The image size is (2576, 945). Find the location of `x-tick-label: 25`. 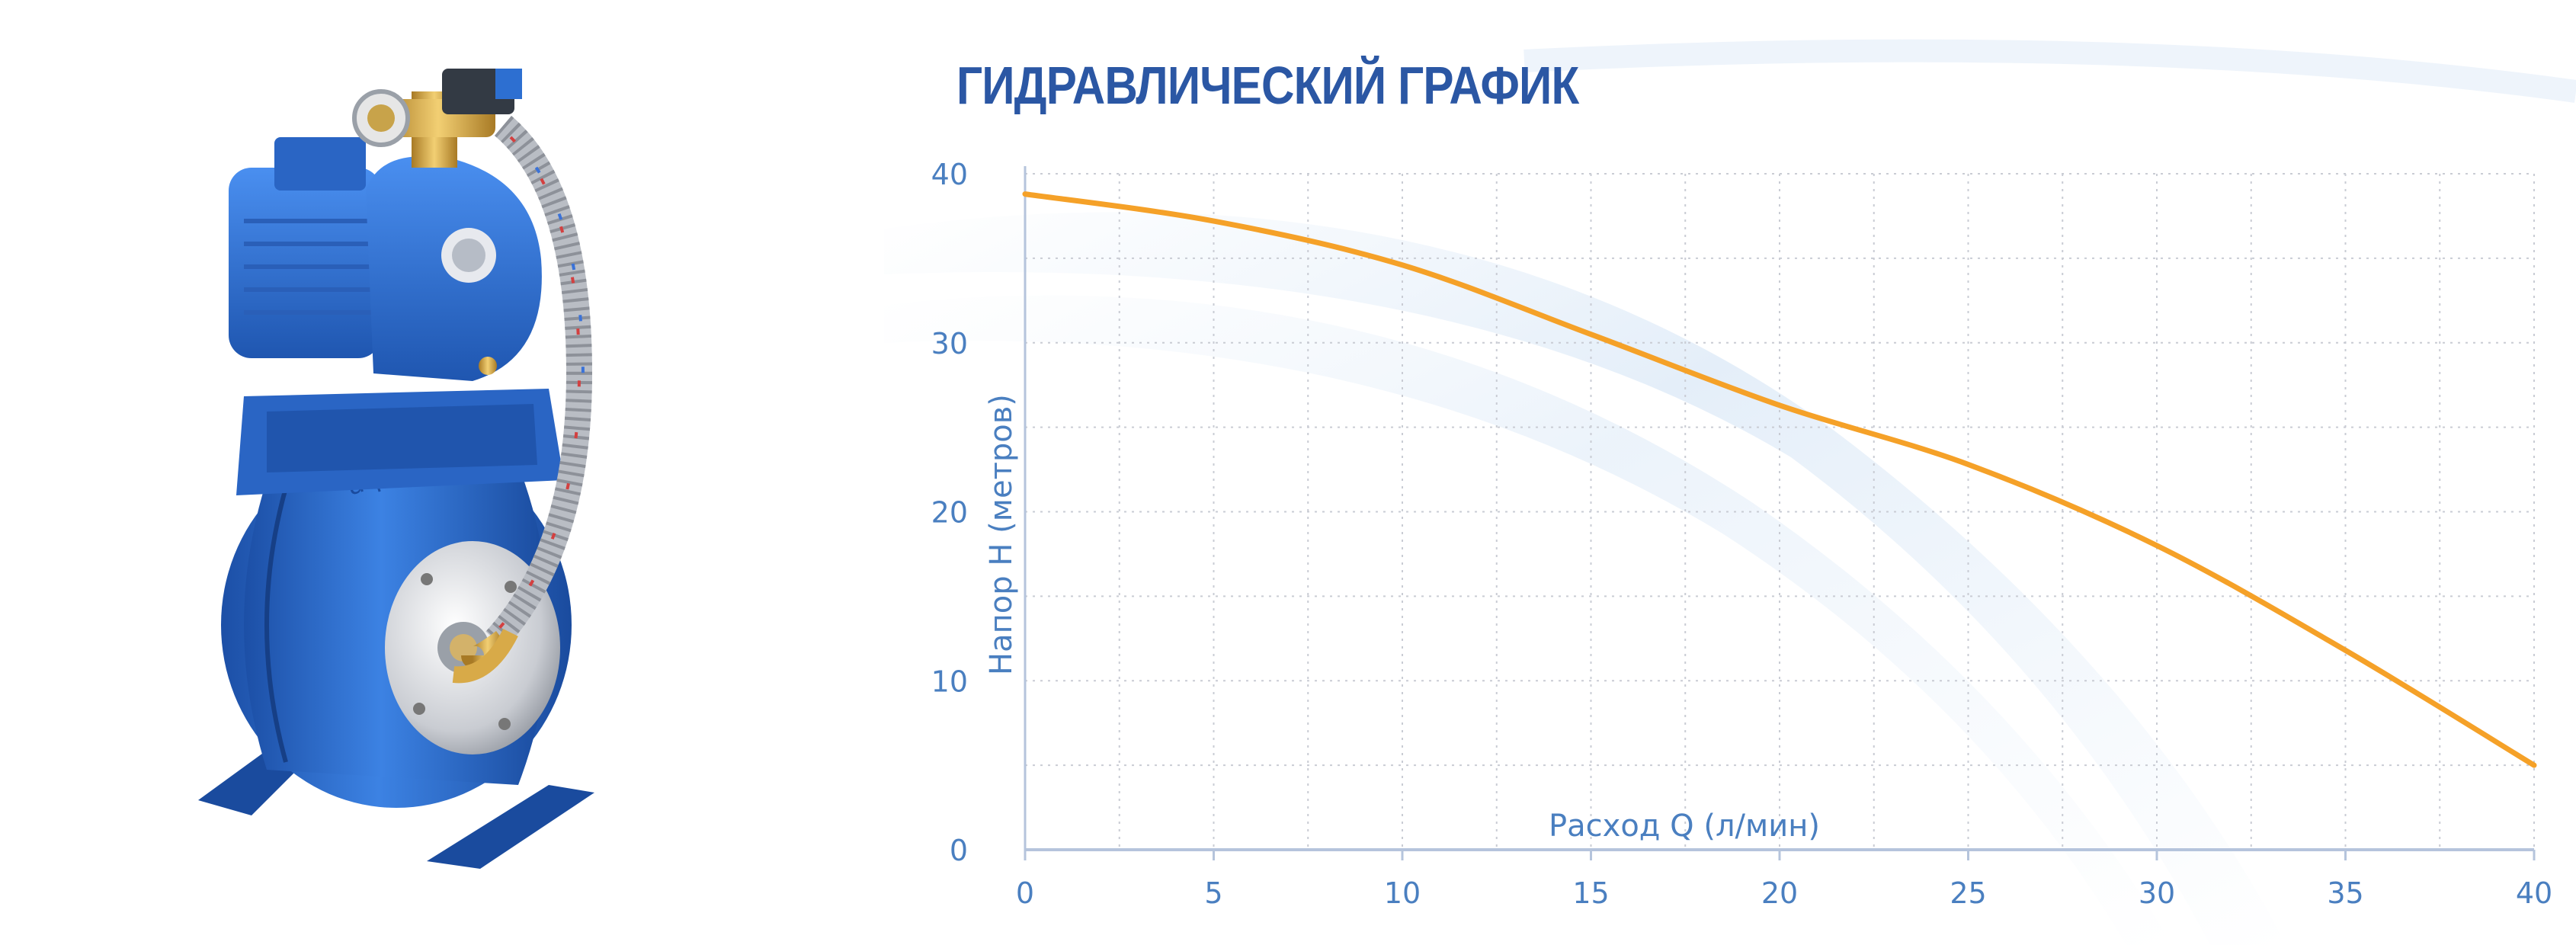

x-tick-label: 25 is located at coordinates (1968, 893).